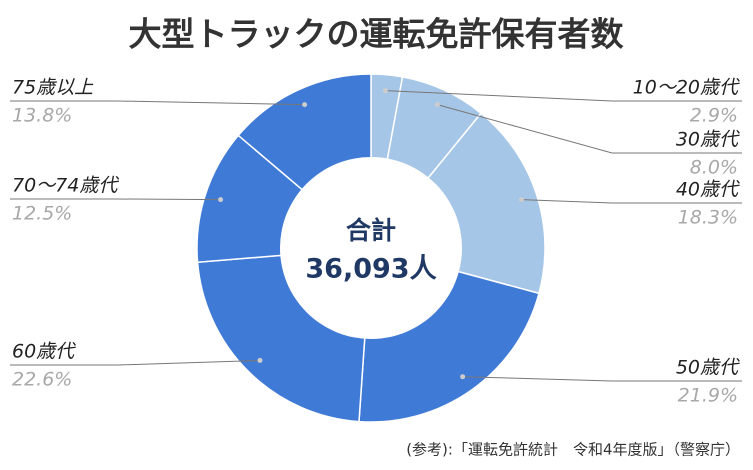  What do you see at coordinates (371, 248) in the screenshot?
I see `donut-hole` at bounding box center [371, 248].